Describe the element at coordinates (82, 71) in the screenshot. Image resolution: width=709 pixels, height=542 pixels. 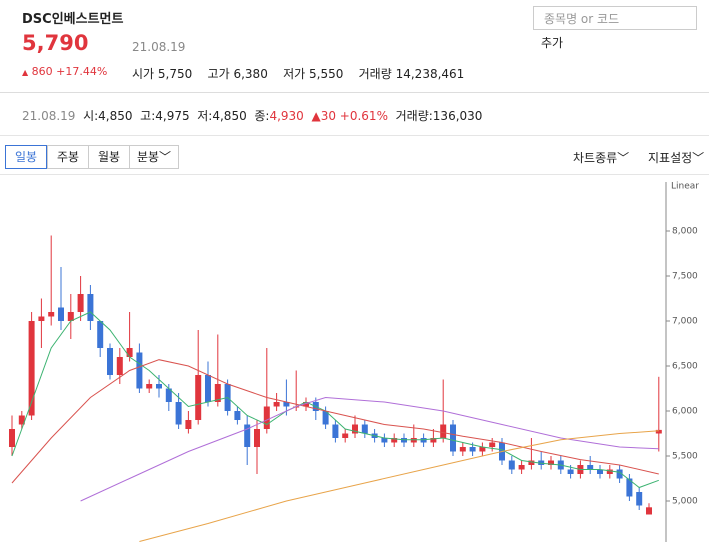
I see `change-pct: +17.44%` at that location.